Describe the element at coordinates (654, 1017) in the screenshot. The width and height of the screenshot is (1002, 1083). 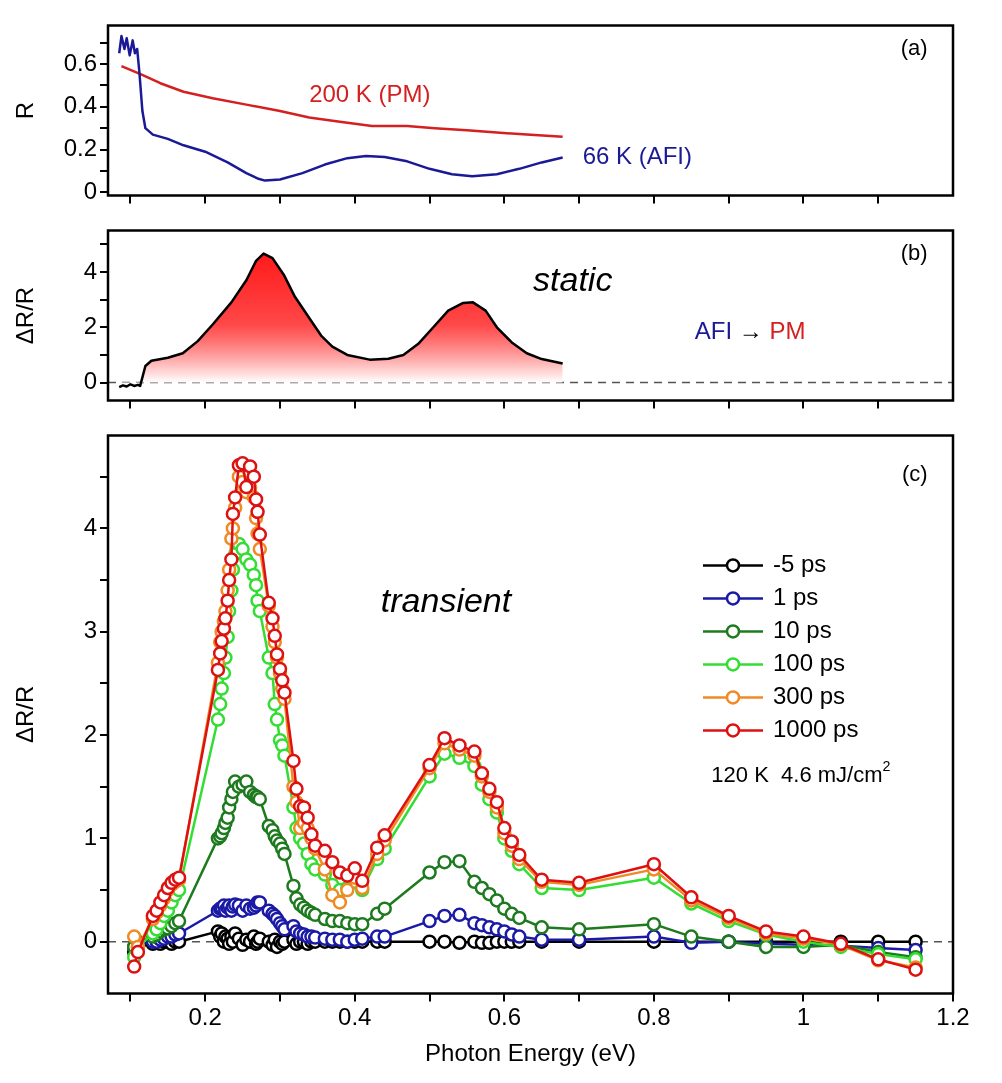
I see `x-tick-label: 0.8` at that location.